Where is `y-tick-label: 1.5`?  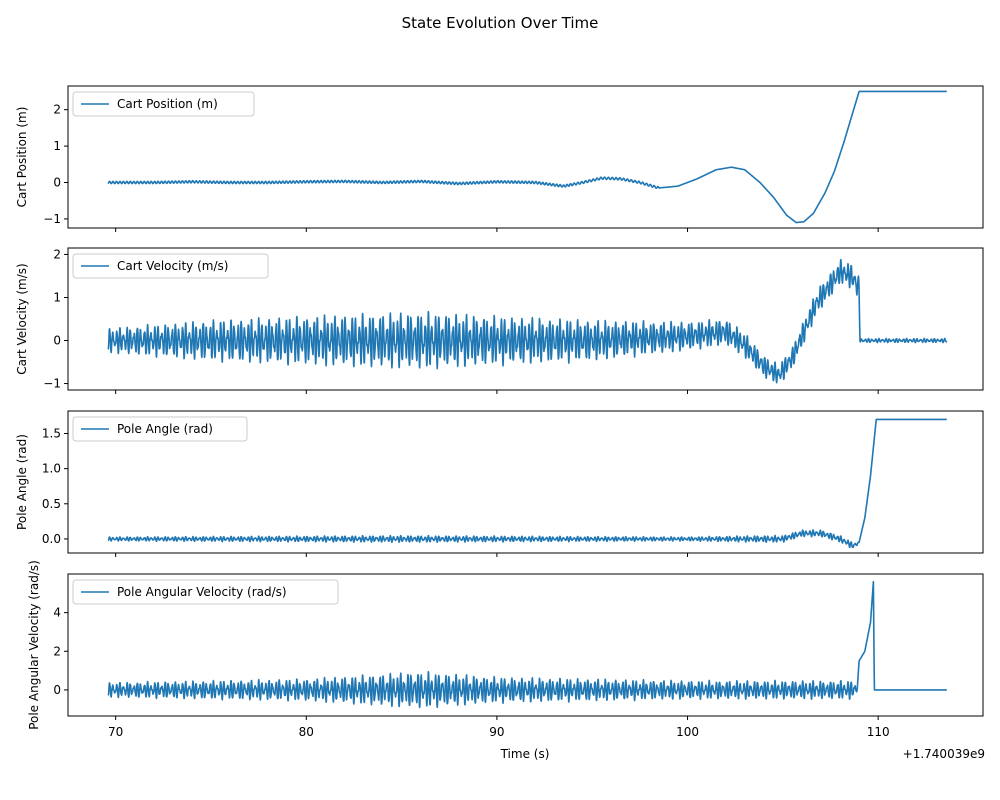 y-tick-label: 1.5 is located at coordinates (51, 433).